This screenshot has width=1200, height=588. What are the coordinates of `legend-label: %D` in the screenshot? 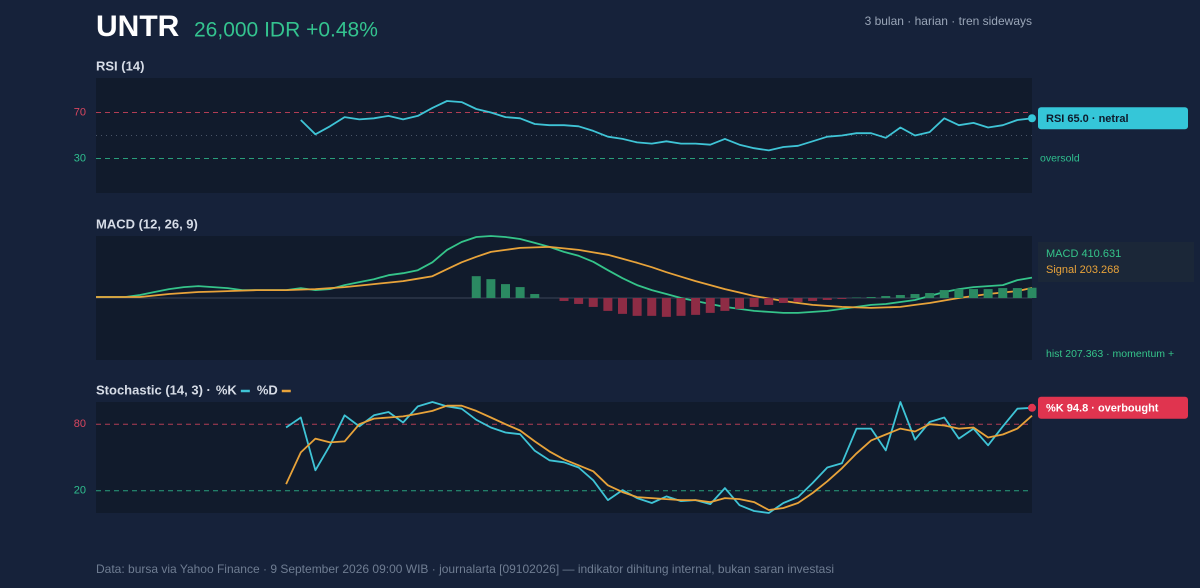 It's located at (267, 389).